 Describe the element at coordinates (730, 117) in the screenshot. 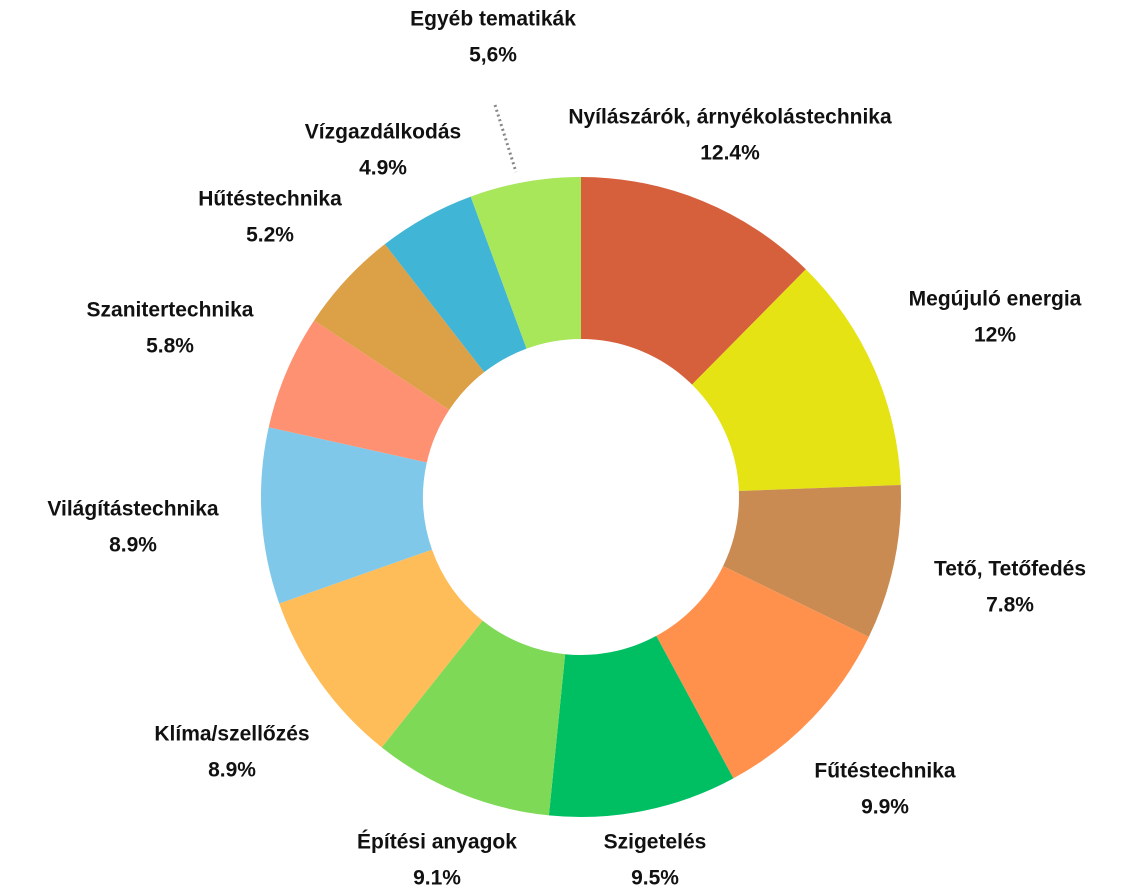

I see `slice-label: Nyílászárók, árnyékolástechnika` at that location.